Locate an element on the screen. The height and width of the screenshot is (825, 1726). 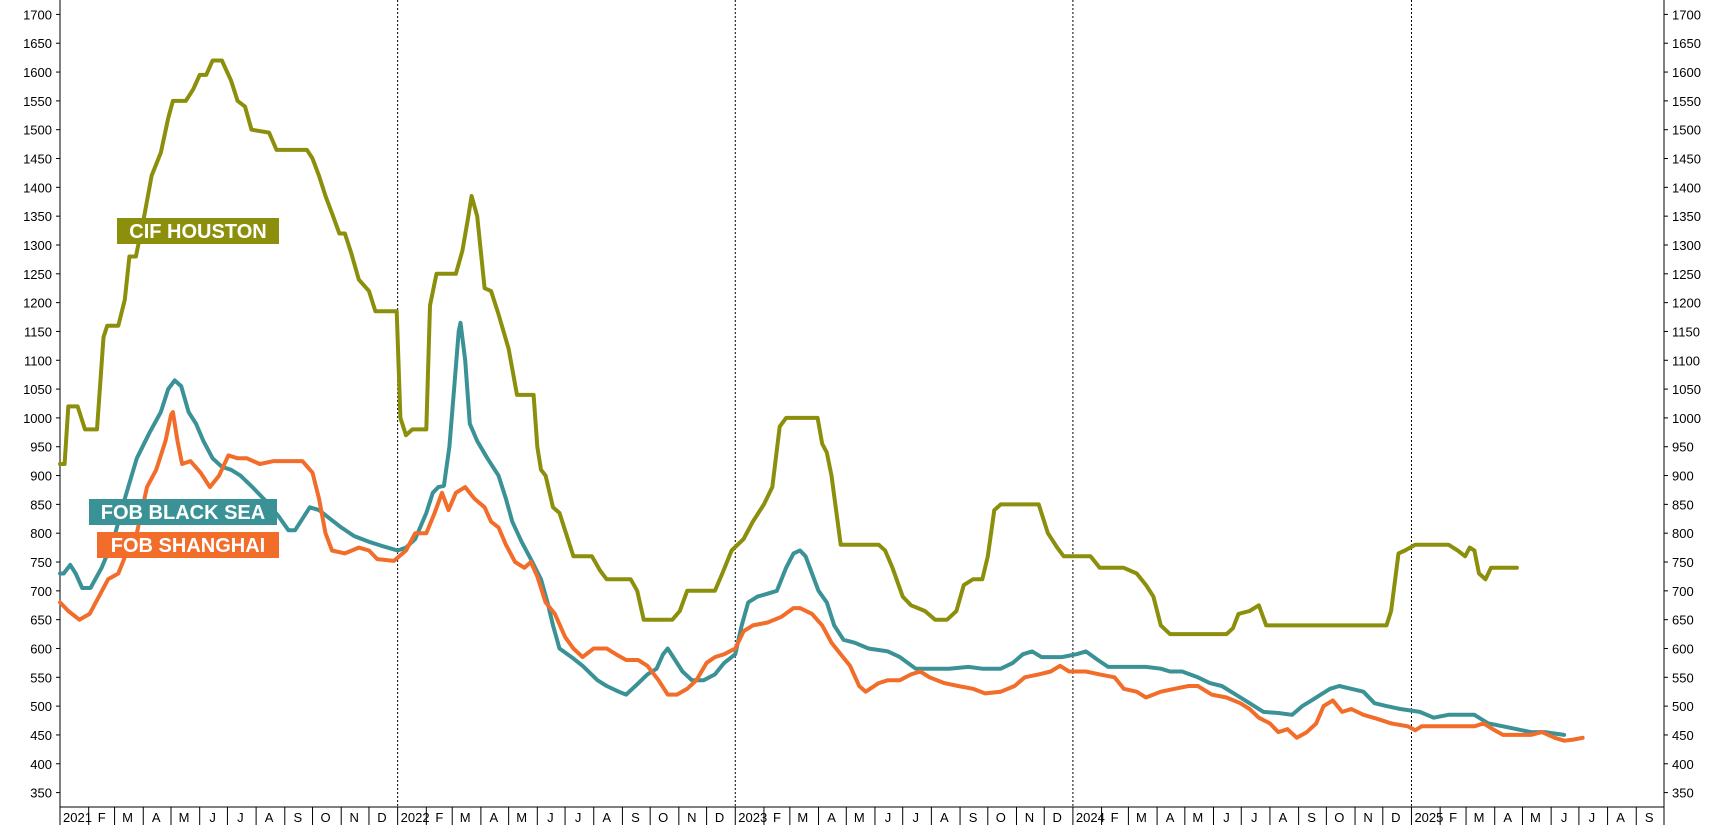
y-tick-label-right: 1700 is located at coordinates (1686, 14).